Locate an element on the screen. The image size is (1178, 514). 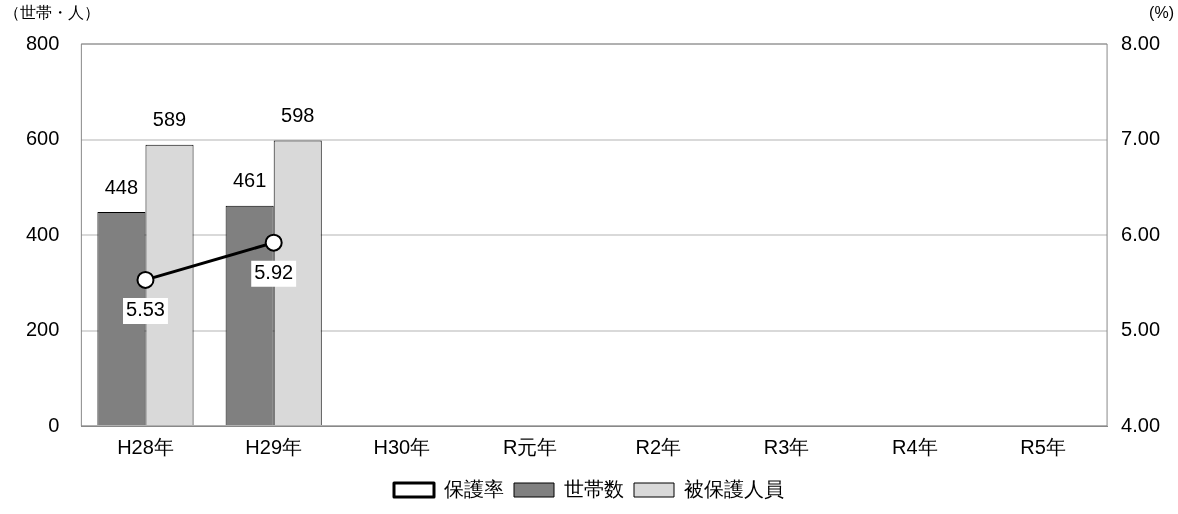
x-tick-label: H30年 is located at coordinates (402, 446).